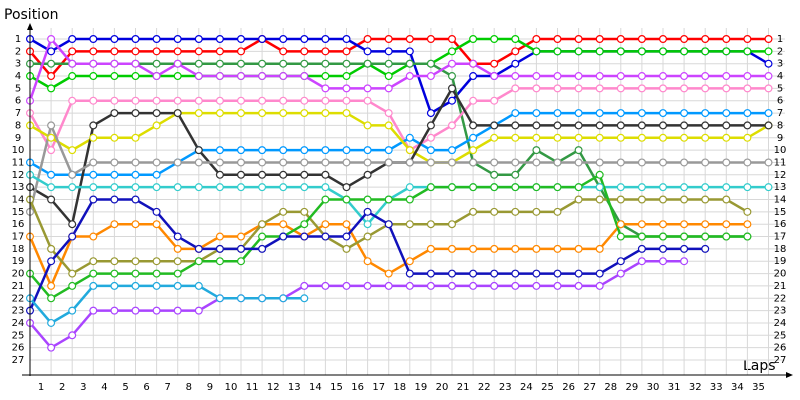 This screenshot has height=400, width=800. I want to click on y-tick-label-right: 16, so click(780, 224).